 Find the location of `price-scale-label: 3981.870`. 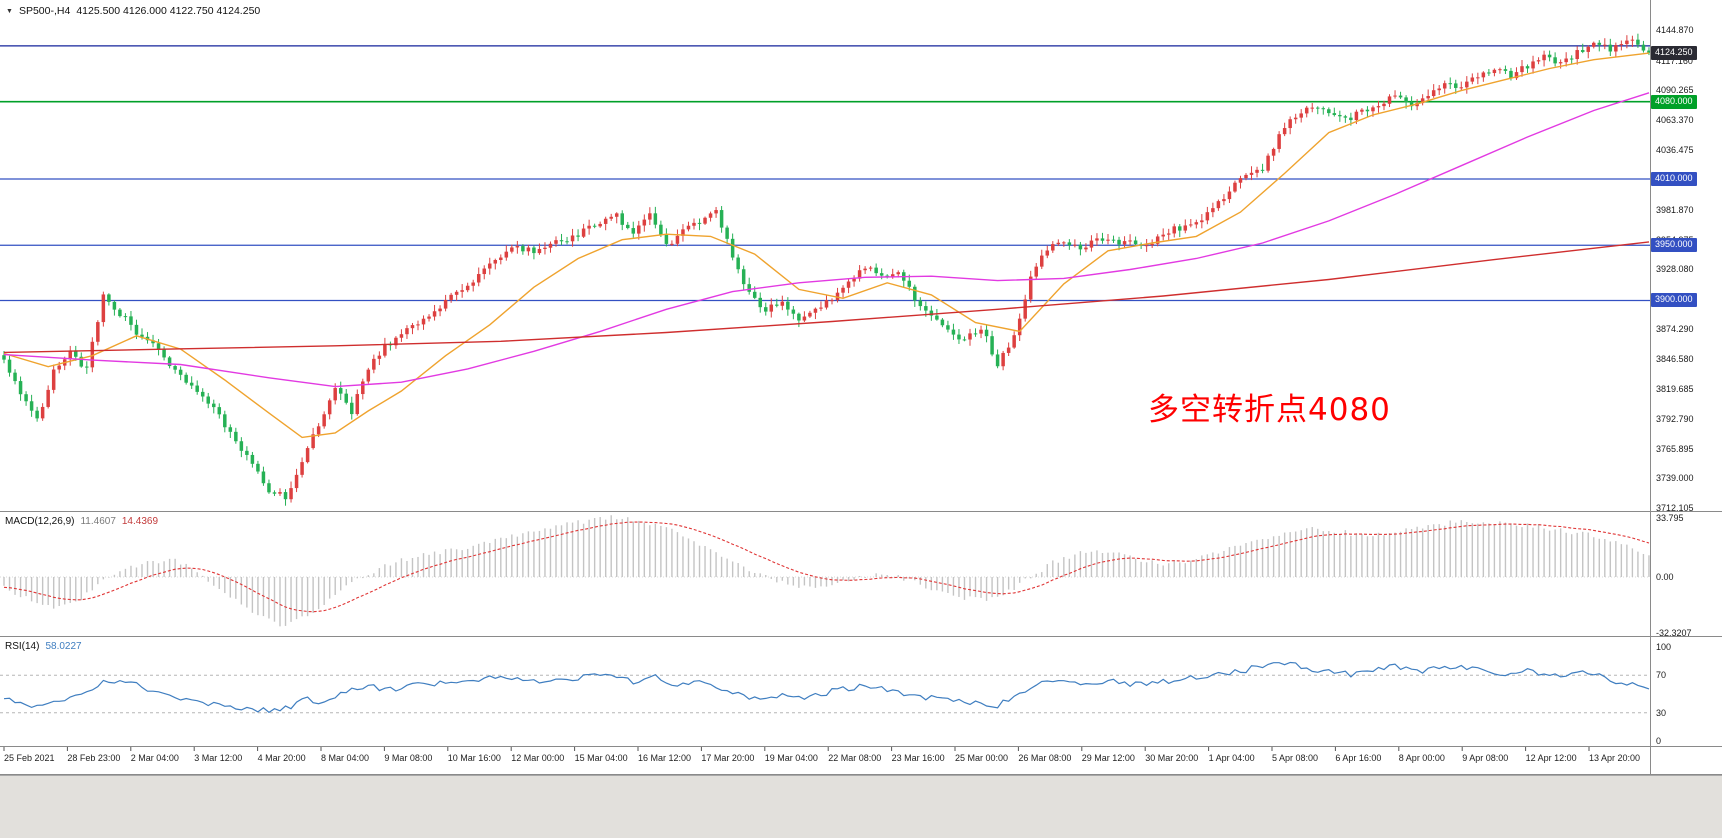

price-scale-label: 3981.870 is located at coordinates (1675, 210).